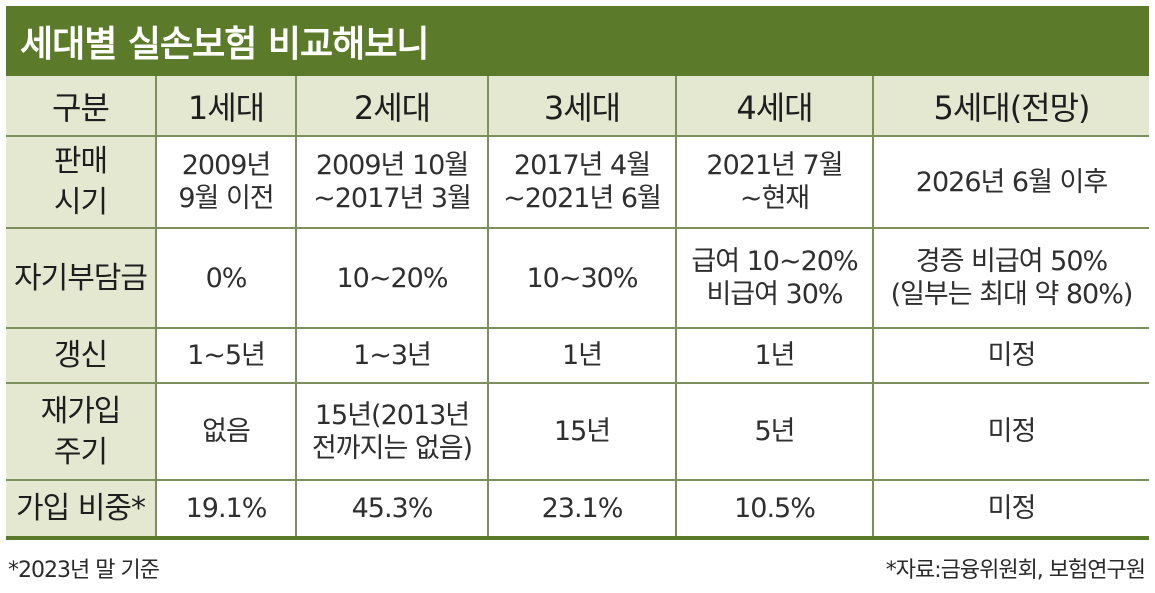 The image size is (1155, 593). What do you see at coordinates (775, 510) in the screenshot?
I see `table-cell: 10.5%` at bounding box center [775, 510].